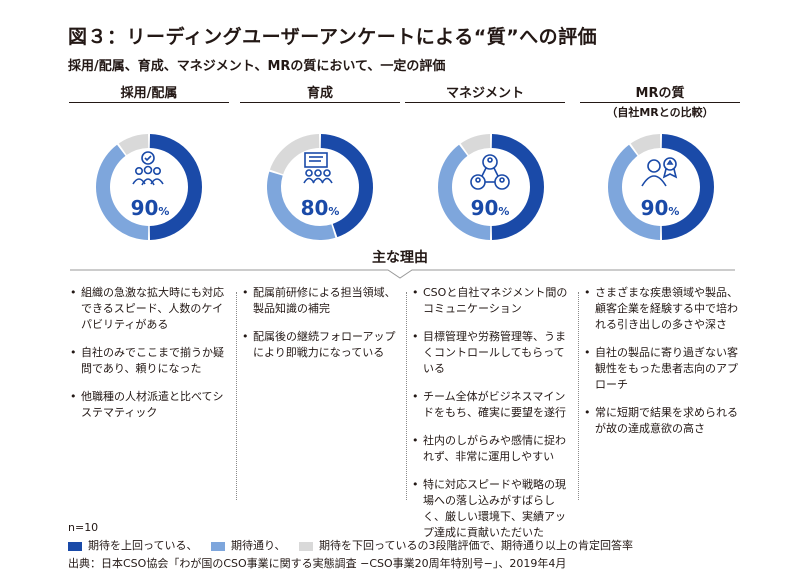 This screenshot has width=800, height=588. What do you see at coordinates (492, 405) in the screenshot?
I see `reason-item: チーム全体がビジネスマインドをもち、確実に要望を遂行` at bounding box center [492, 405].